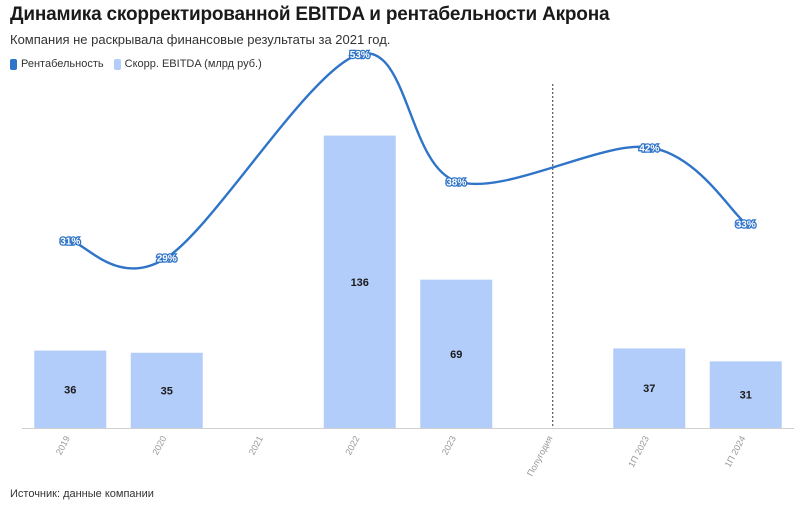 The width and height of the screenshot is (800, 509). Describe the element at coordinates (70, 242) in the screenshot. I see `line-label-0: 31%` at that location.